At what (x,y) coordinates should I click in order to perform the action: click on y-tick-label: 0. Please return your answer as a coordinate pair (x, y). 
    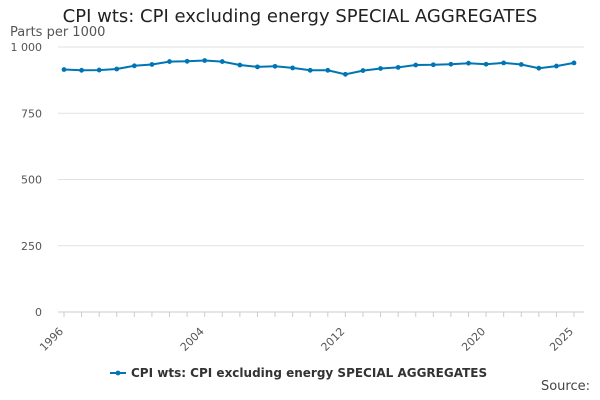
    Looking at the image, I should click on (38, 312).